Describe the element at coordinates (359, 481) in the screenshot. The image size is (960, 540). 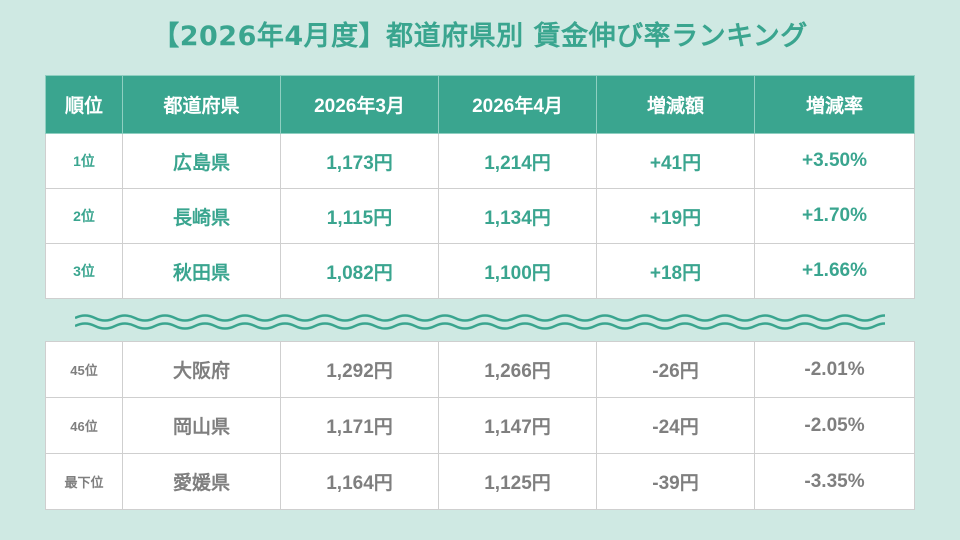
I see `march-wage-cell: 1,164円` at that location.